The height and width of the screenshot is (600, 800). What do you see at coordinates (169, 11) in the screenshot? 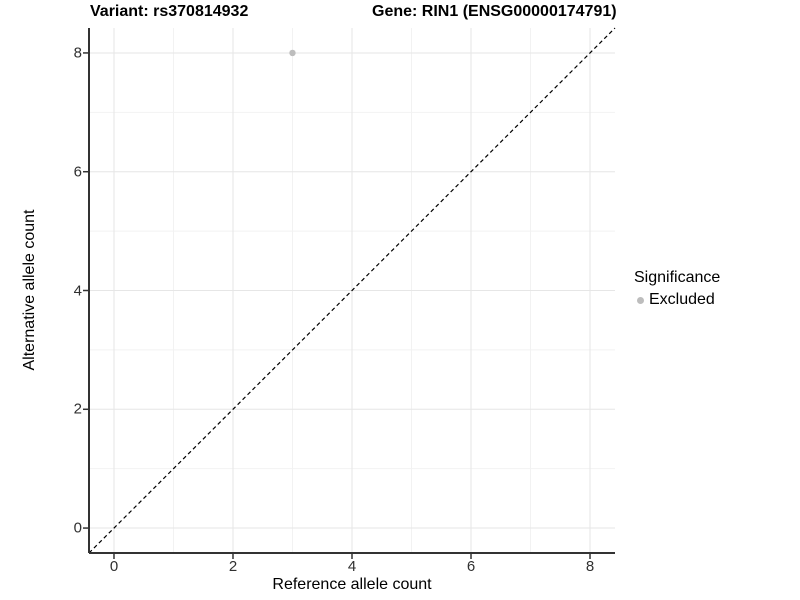
I see `variant-title: Variant: rs370814932` at bounding box center [169, 11].